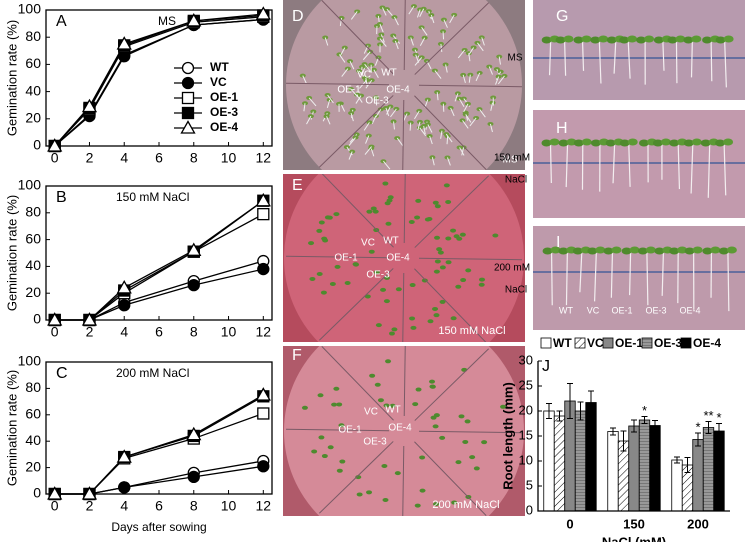 Image resolution: width=746 pixels, height=542 pixels. I want to click on panel-label: B, so click(61, 197).